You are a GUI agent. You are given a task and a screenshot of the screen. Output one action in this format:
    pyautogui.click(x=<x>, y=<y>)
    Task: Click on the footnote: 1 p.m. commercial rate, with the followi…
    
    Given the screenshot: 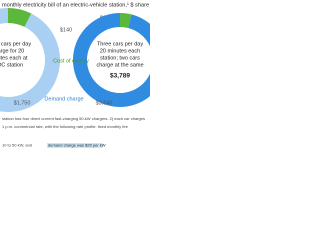 What is the action you would take?
    pyautogui.click(x=65, y=126)
    